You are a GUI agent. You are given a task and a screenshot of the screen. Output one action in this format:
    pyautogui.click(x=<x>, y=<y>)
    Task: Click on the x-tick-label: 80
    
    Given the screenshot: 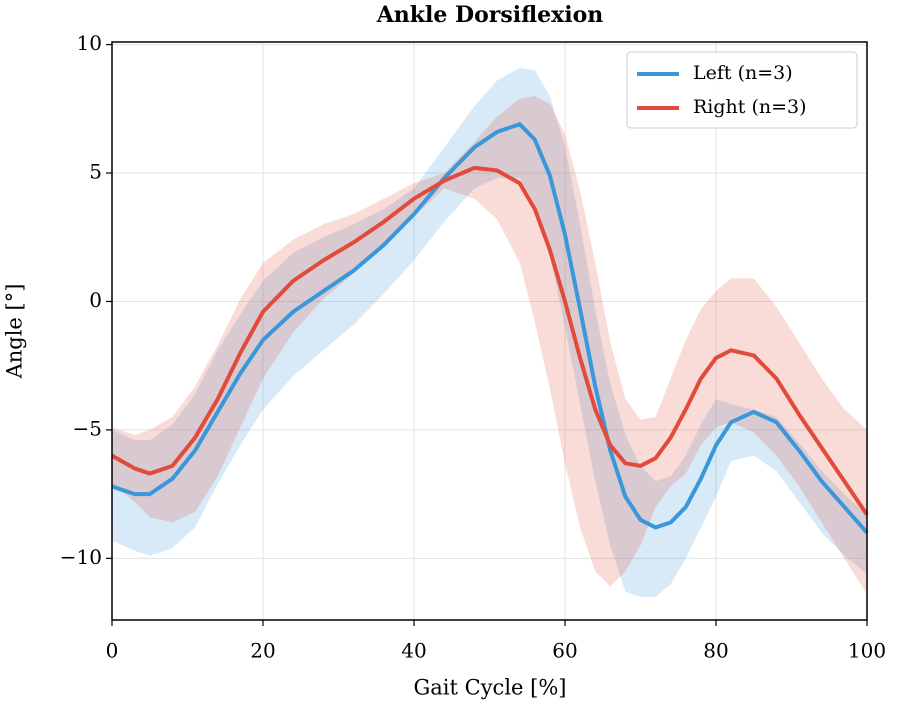 What is the action you would take?
    pyautogui.click(x=715, y=651)
    